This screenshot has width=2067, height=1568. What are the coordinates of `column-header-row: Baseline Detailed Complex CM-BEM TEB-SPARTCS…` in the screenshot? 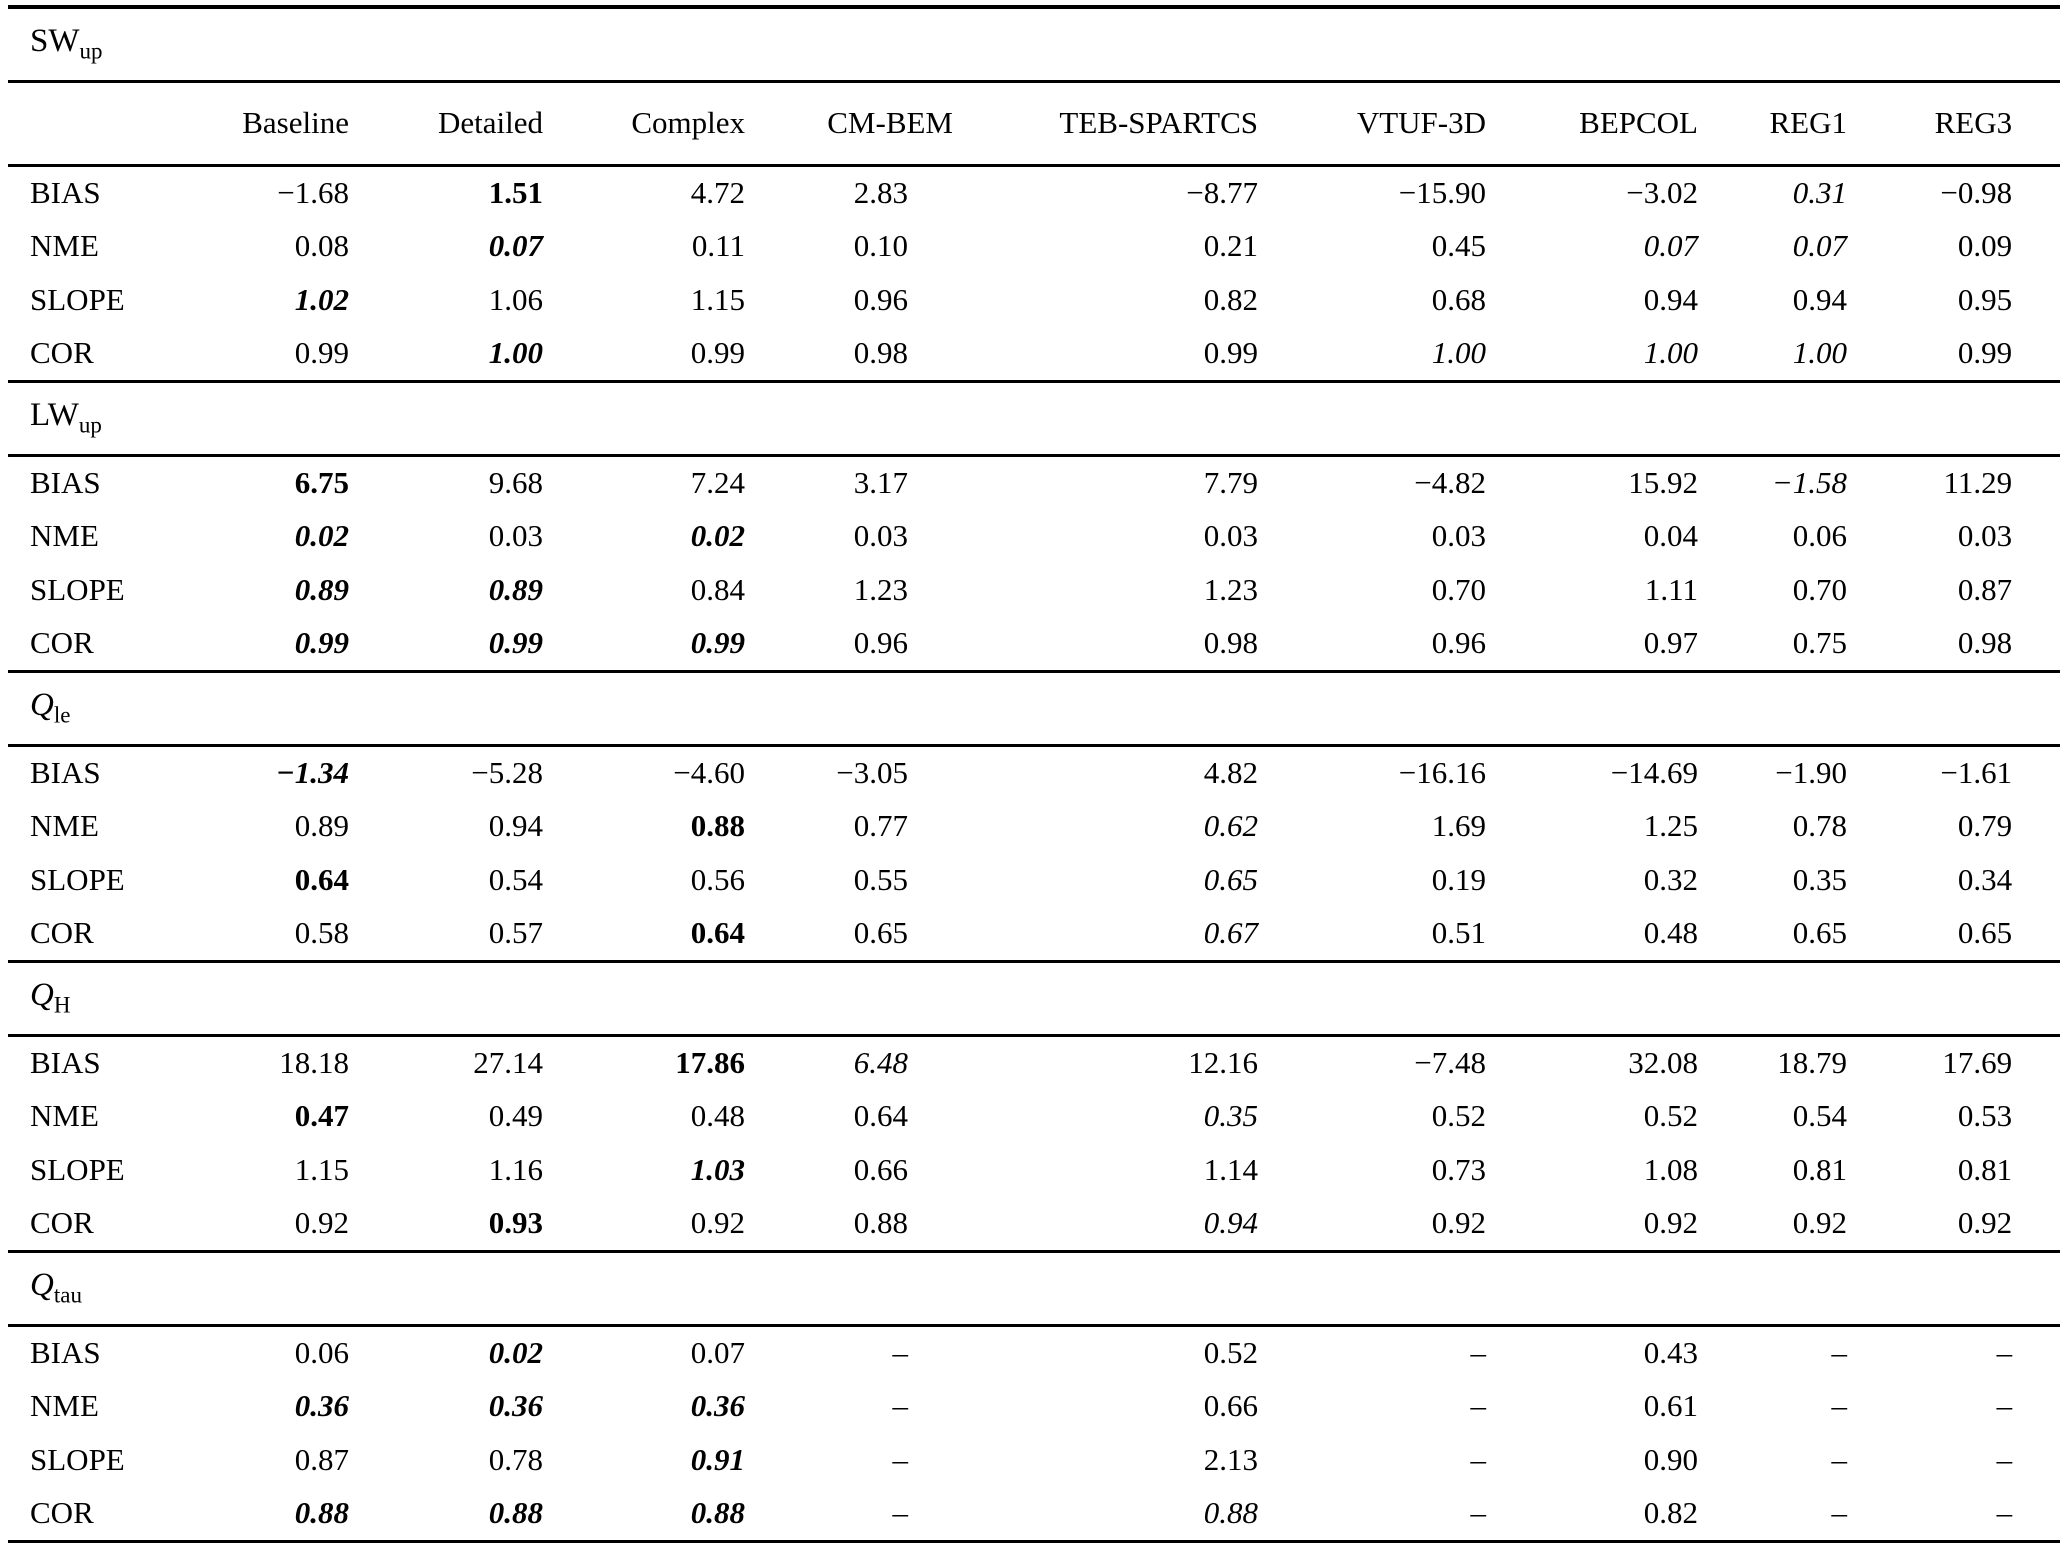 It's located at (1034, 124).